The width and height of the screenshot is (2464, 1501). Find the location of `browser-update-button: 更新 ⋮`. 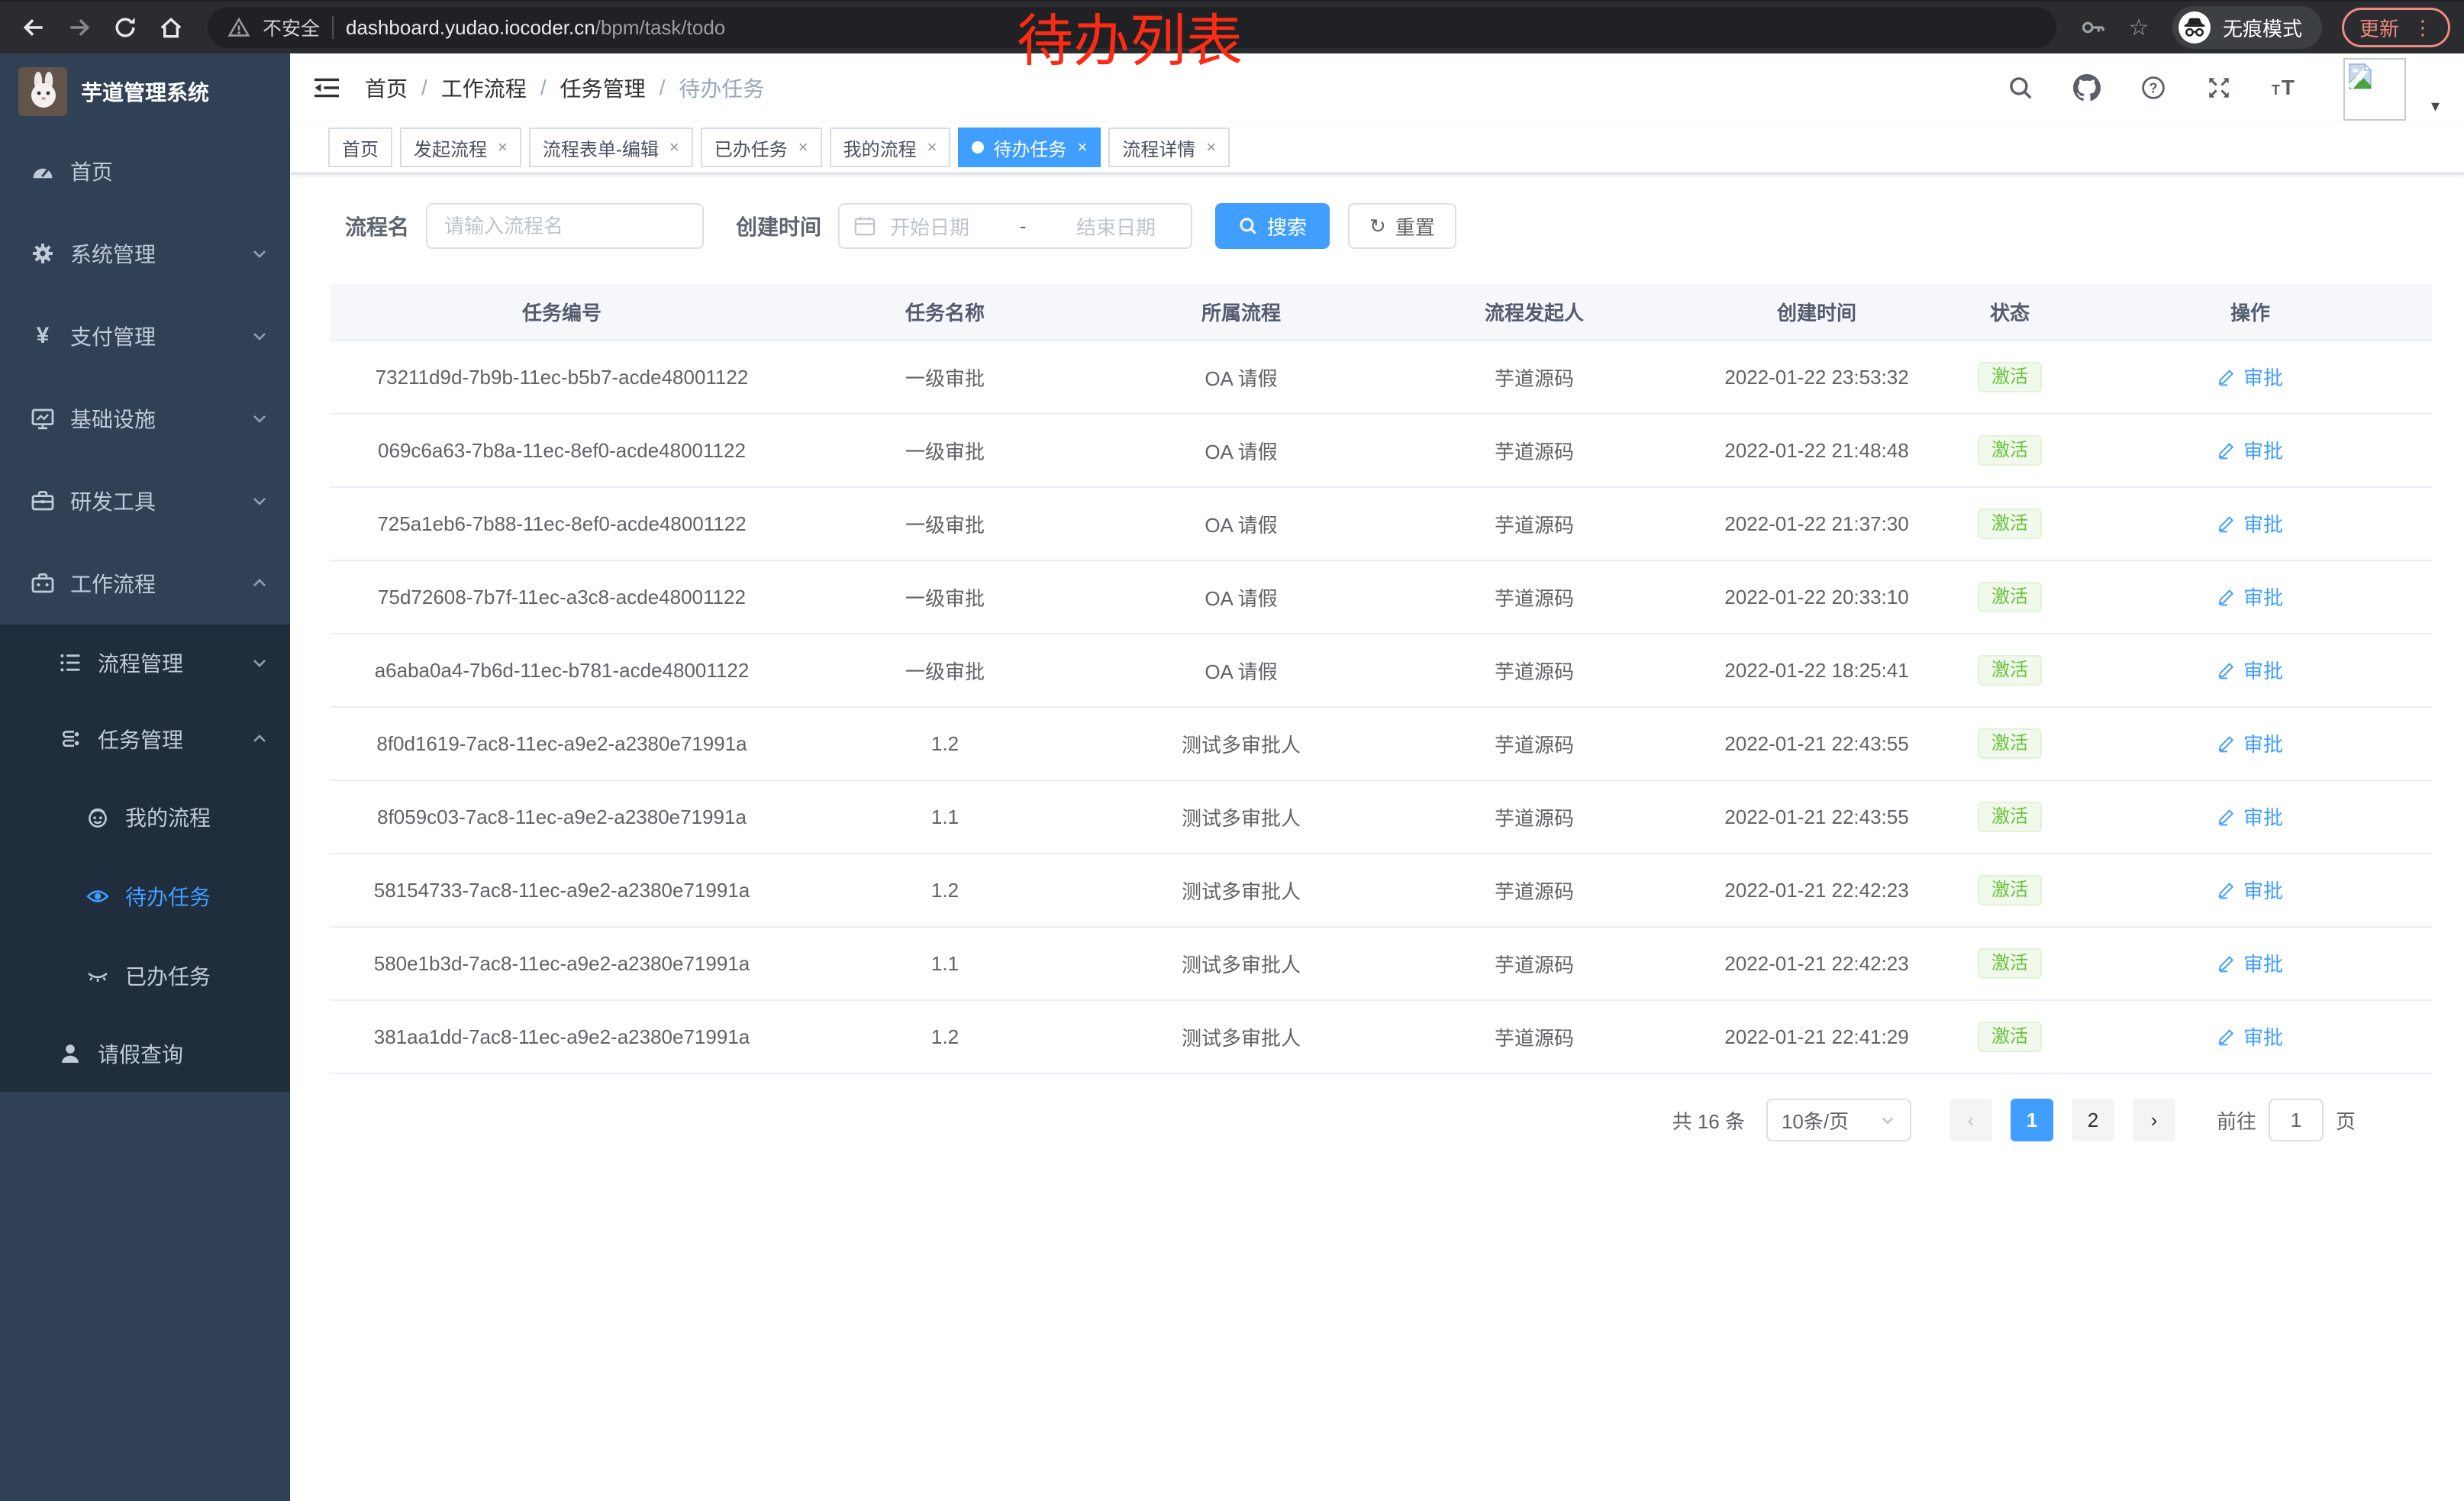

browser-update-button: 更新 ⋮ is located at coordinates (2396, 27).